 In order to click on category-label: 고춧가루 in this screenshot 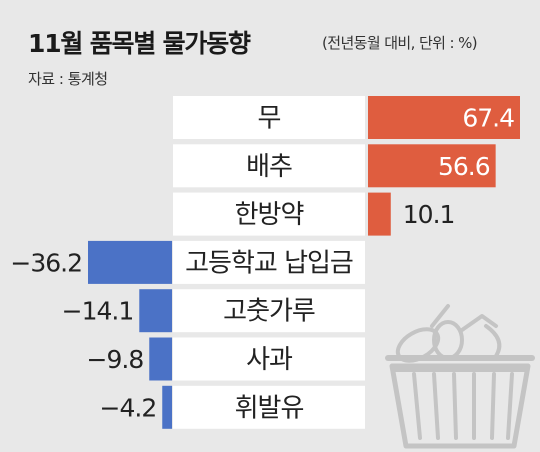, I will do `click(269, 312)`.